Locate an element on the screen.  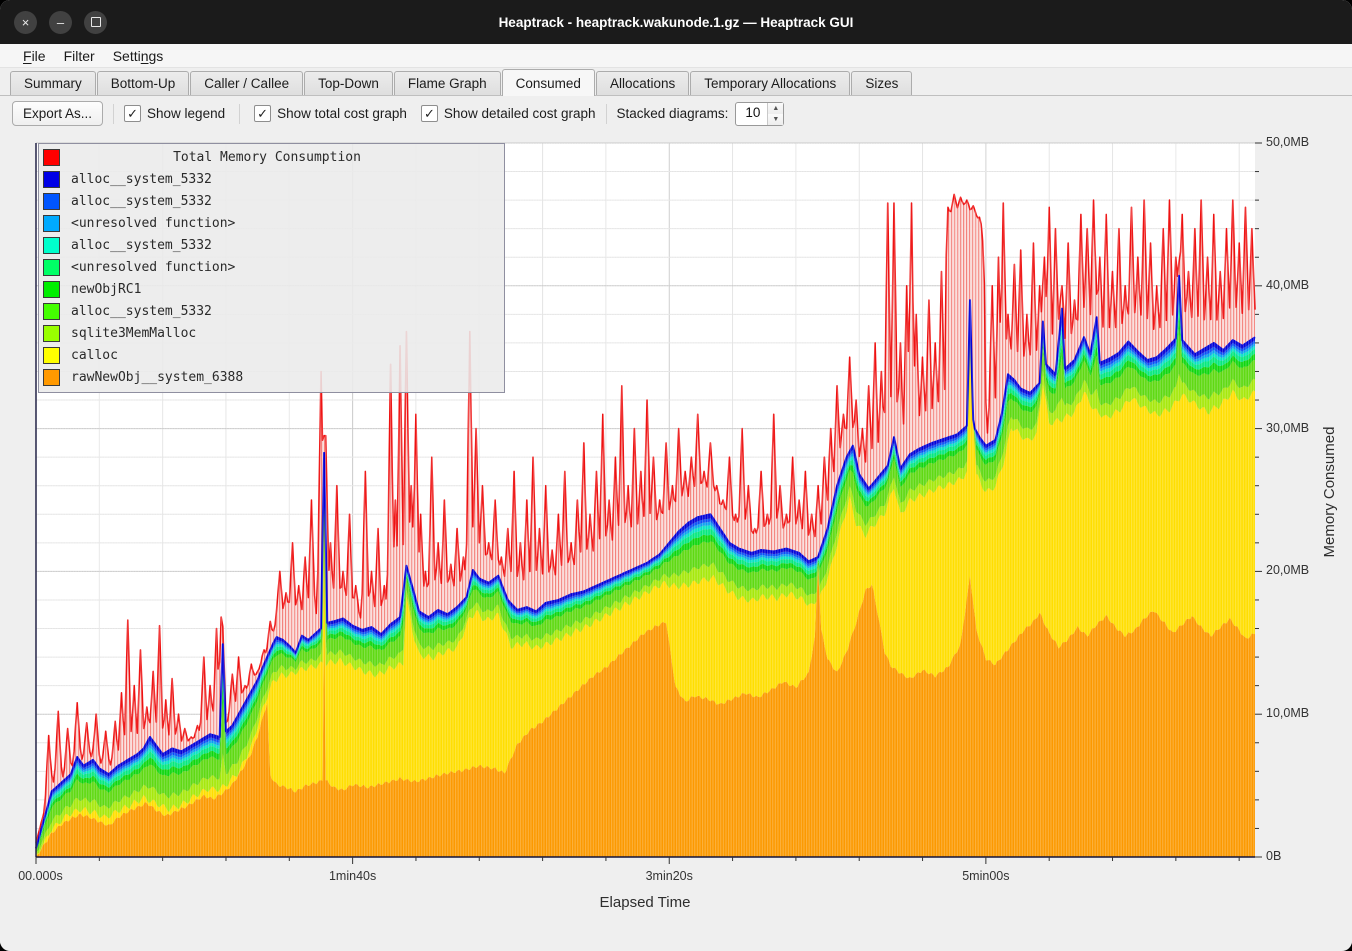
stacked-diagrams-label: Stacked diagrams: is located at coordinates (672, 113).